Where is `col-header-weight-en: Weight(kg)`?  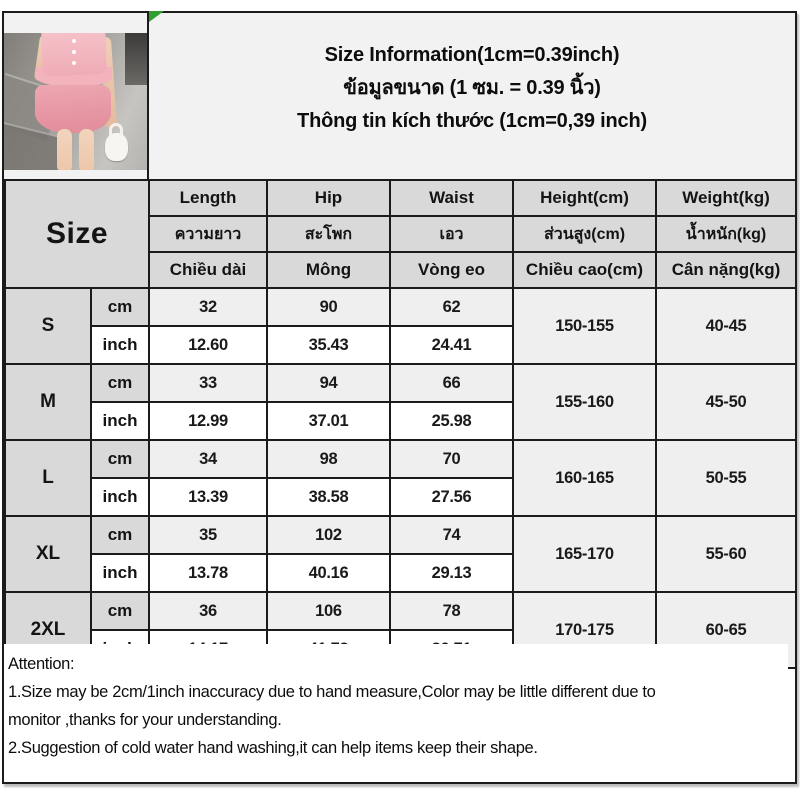 col-header-weight-en: Weight(kg) is located at coordinates (726, 198).